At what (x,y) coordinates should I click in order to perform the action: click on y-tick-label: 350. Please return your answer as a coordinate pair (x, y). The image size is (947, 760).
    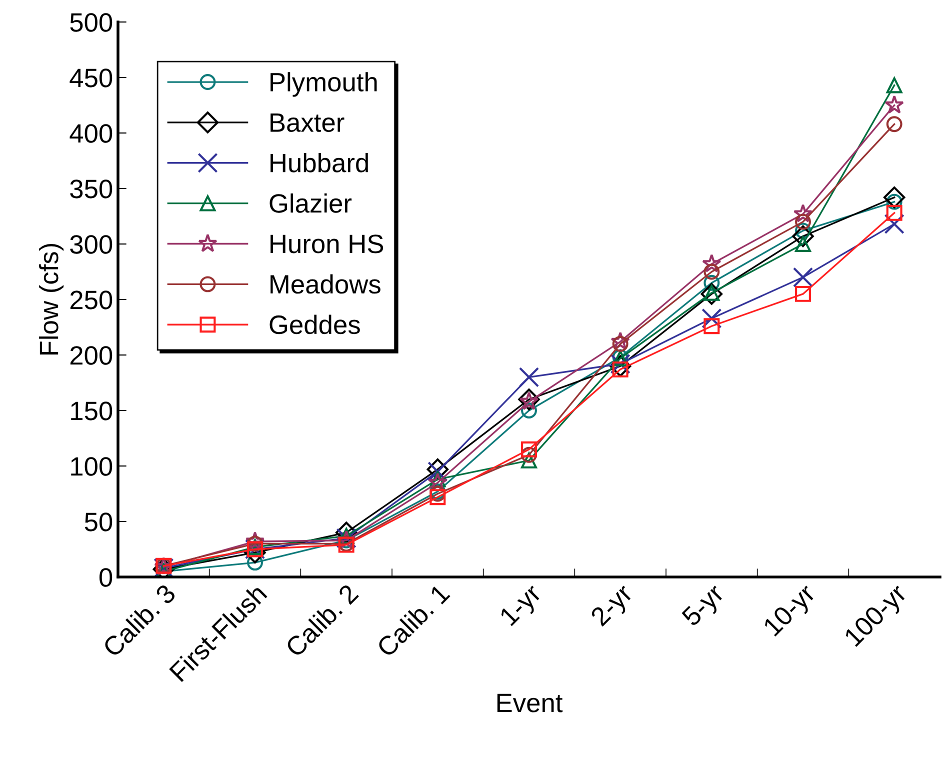
    Looking at the image, I should click on (91, 189).